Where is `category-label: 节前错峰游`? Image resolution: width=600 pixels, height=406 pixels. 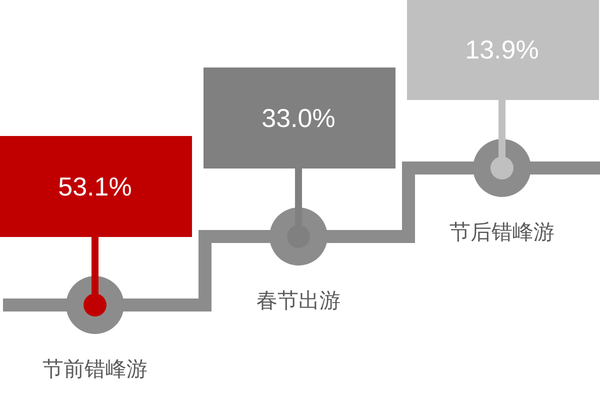 category-label: 节前错峰游 is located at coordinates (95, 369).